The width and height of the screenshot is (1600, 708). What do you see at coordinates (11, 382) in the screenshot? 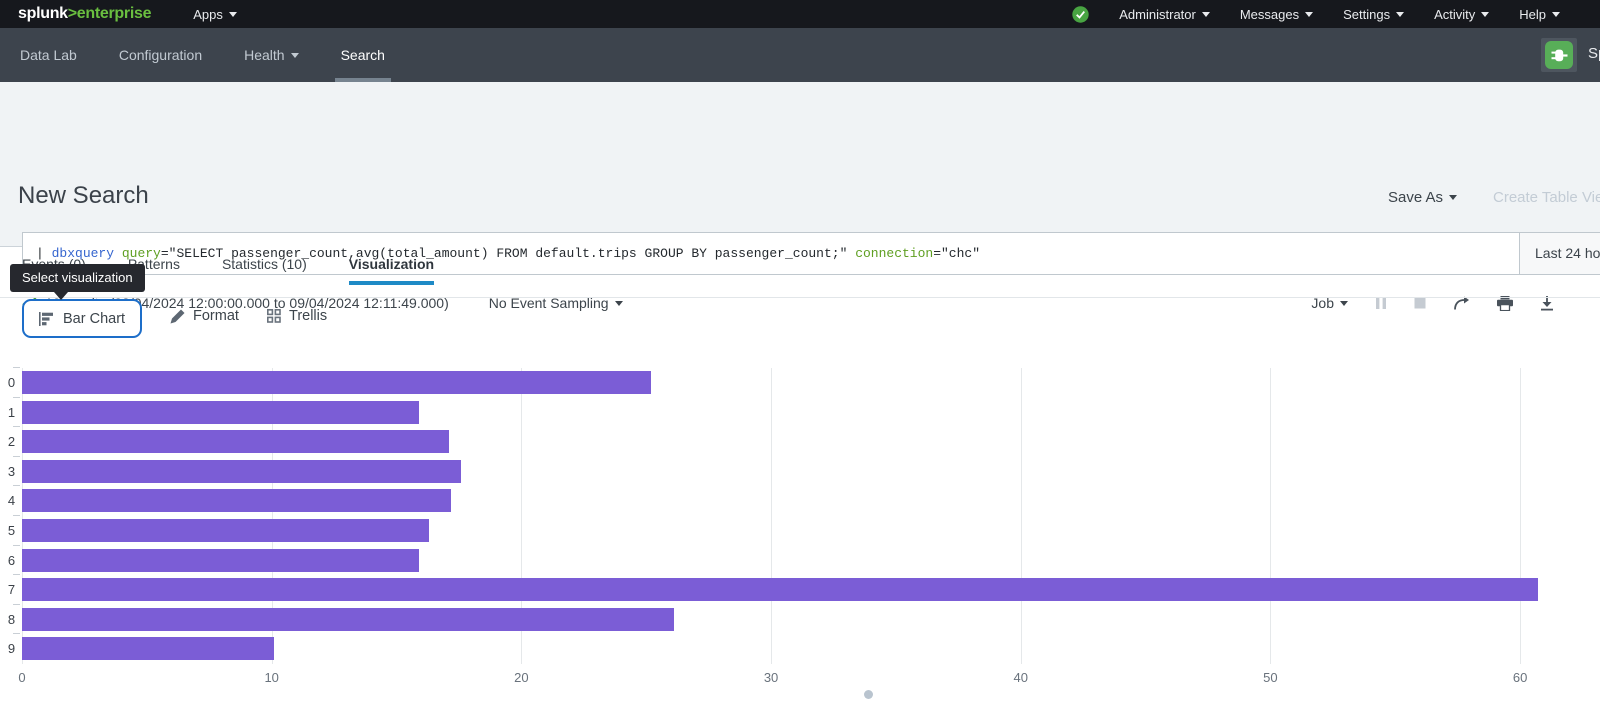
I see `y-category-label: 0` at bounding box center [11, 382].